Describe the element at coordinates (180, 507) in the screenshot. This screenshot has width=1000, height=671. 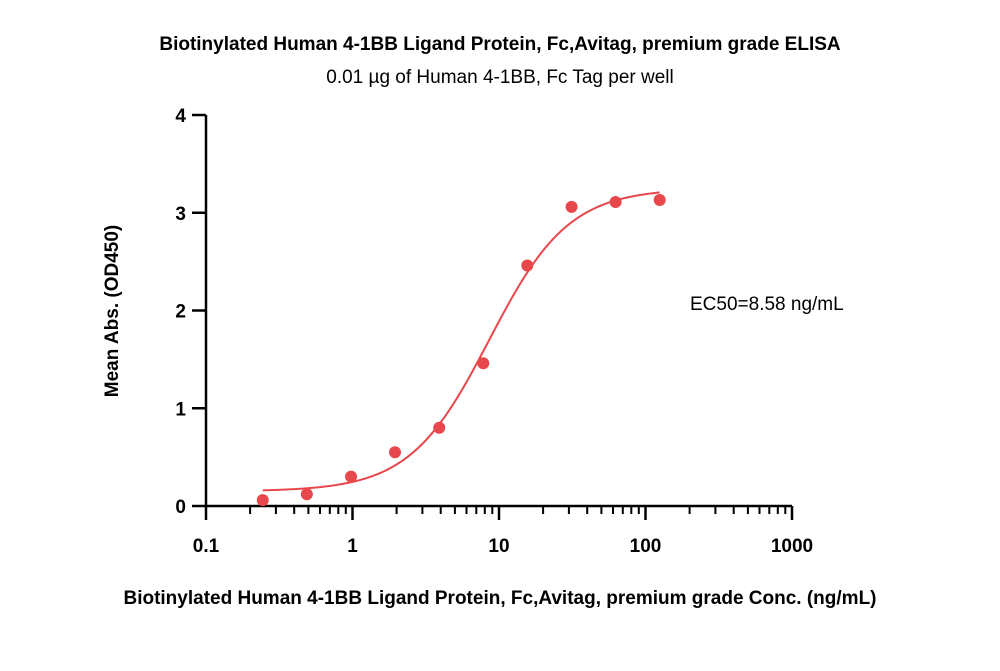
I see `y-tick-label: 0` at that location.